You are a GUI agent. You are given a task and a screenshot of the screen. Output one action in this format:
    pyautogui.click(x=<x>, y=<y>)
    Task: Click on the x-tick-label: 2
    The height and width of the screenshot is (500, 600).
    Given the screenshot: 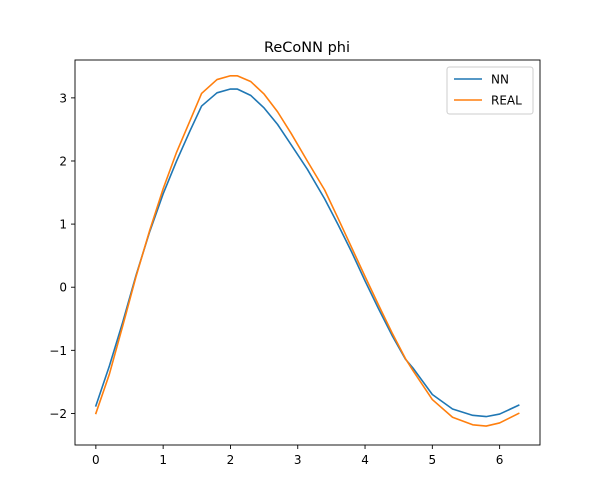 What is the action you would take?
    pyautogui.click(x=231, y=460)
    